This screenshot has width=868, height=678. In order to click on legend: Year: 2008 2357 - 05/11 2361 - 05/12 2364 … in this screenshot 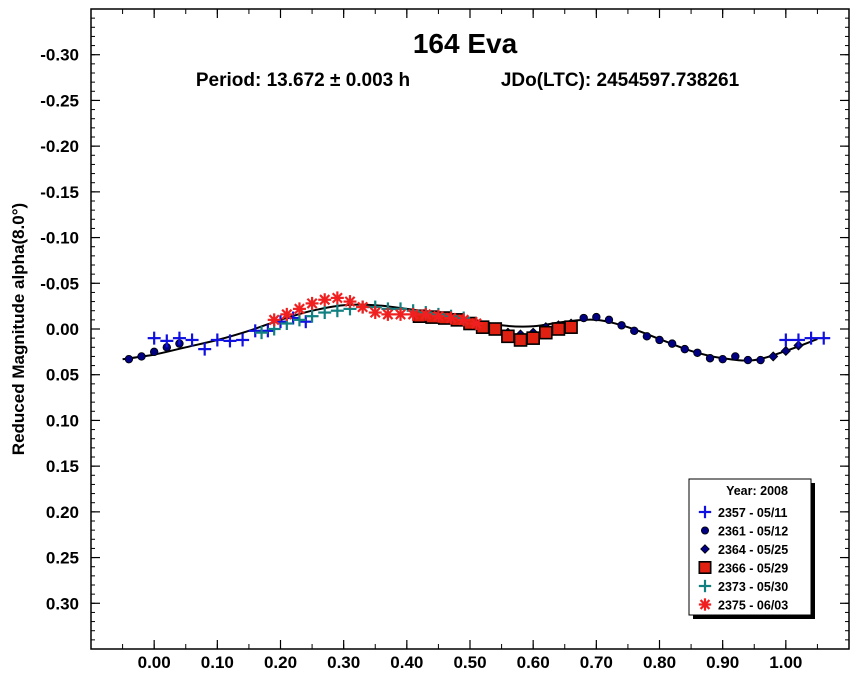, I will do `click(751, 548)`.